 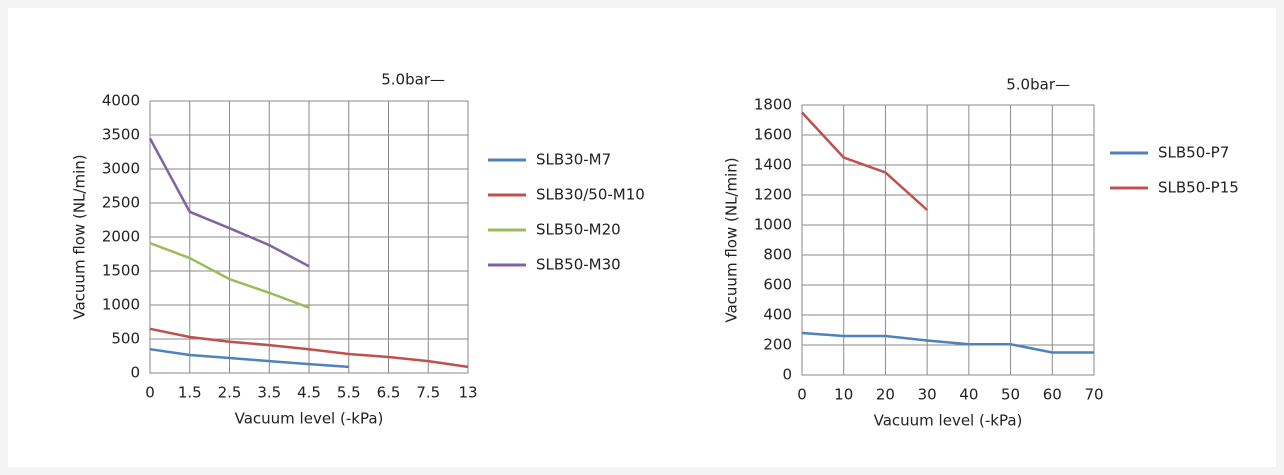 What do you see at coordinates (578, 265) in the screenshot?
I see `legend-label: SLB50-M30` at bounding box center [578, 265].